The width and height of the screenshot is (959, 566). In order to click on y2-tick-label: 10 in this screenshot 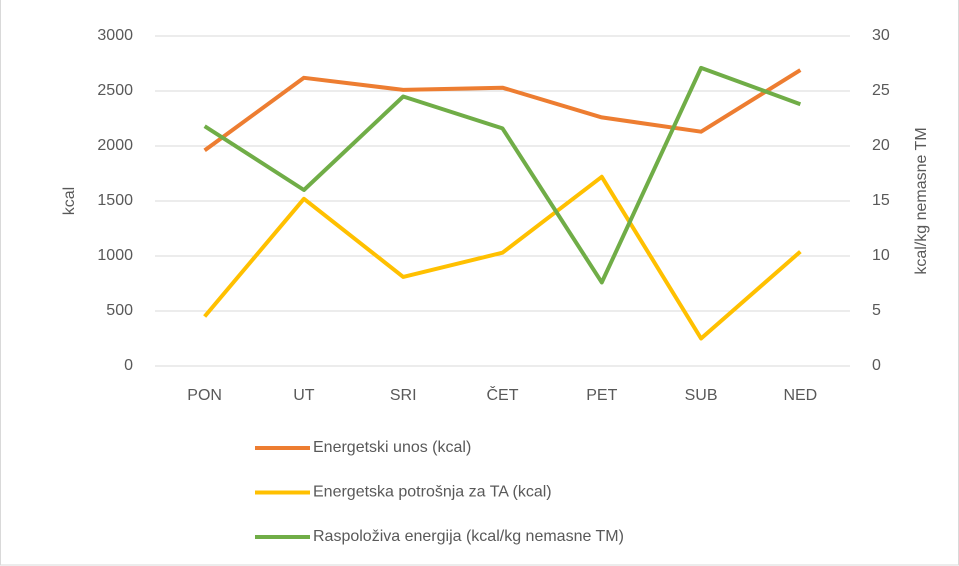, I will do `click(881, 255)`.